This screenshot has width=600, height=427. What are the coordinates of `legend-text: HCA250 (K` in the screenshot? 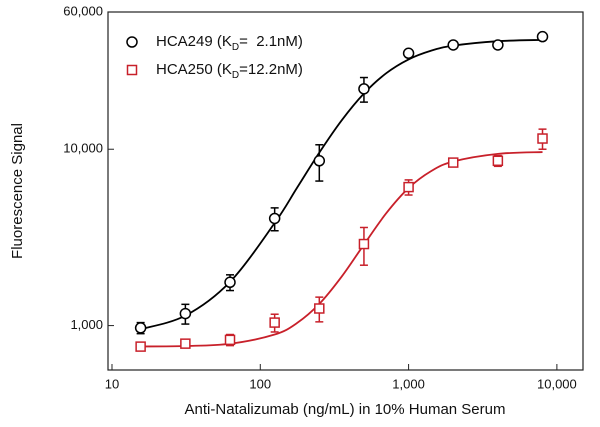 It's located at (194, 69).